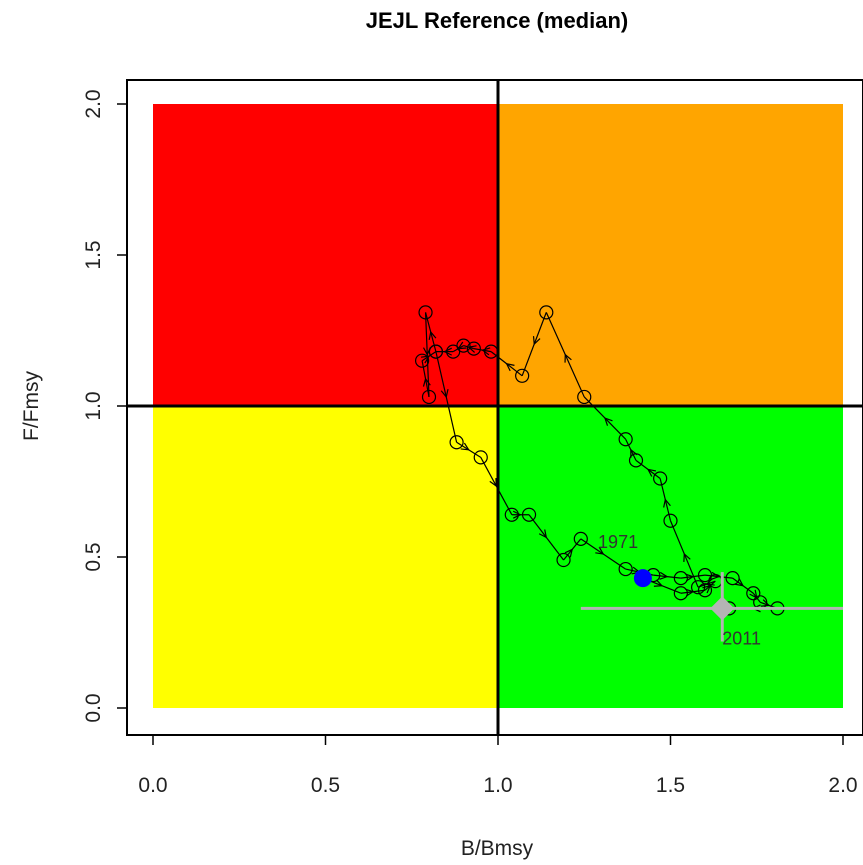  Describe the element at coordinates (642, 578) in the screenshot. I see `start-point-marker` at that location.